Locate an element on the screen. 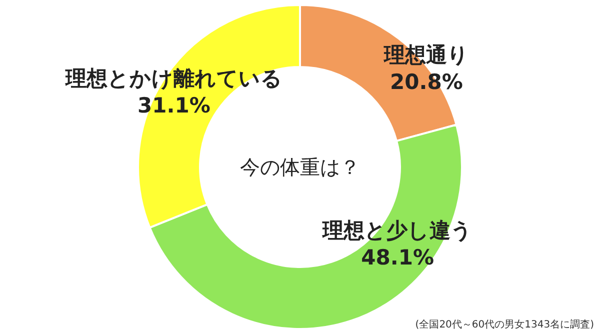  data-label: 48.1% is located at coordinates (397, 258).